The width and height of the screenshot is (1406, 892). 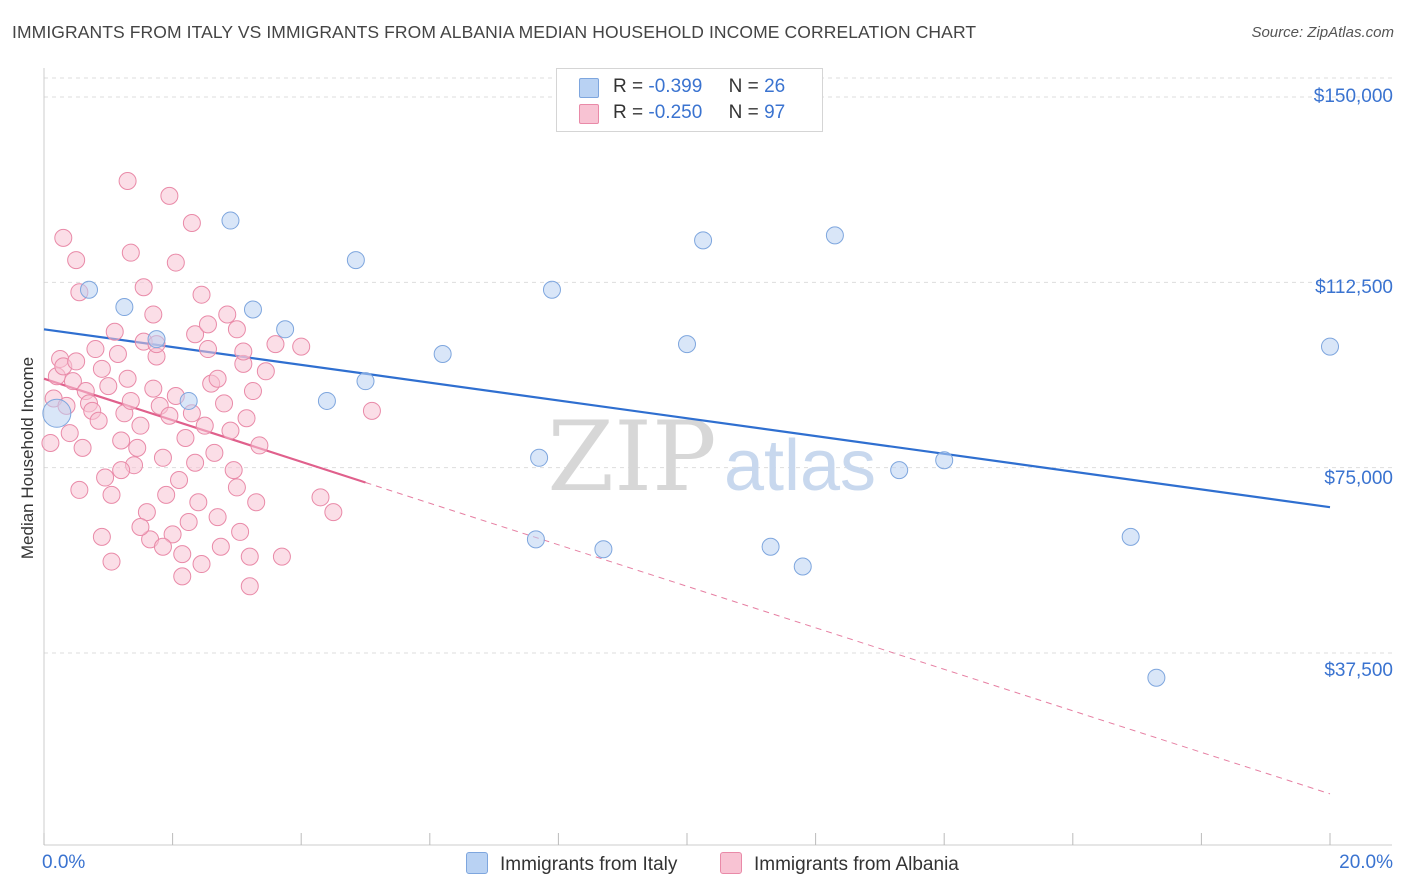 What do you see at coordinates (589, 88) in the screenshot?
I see `legend-swatch-italy` at bounding box center [589, 88].